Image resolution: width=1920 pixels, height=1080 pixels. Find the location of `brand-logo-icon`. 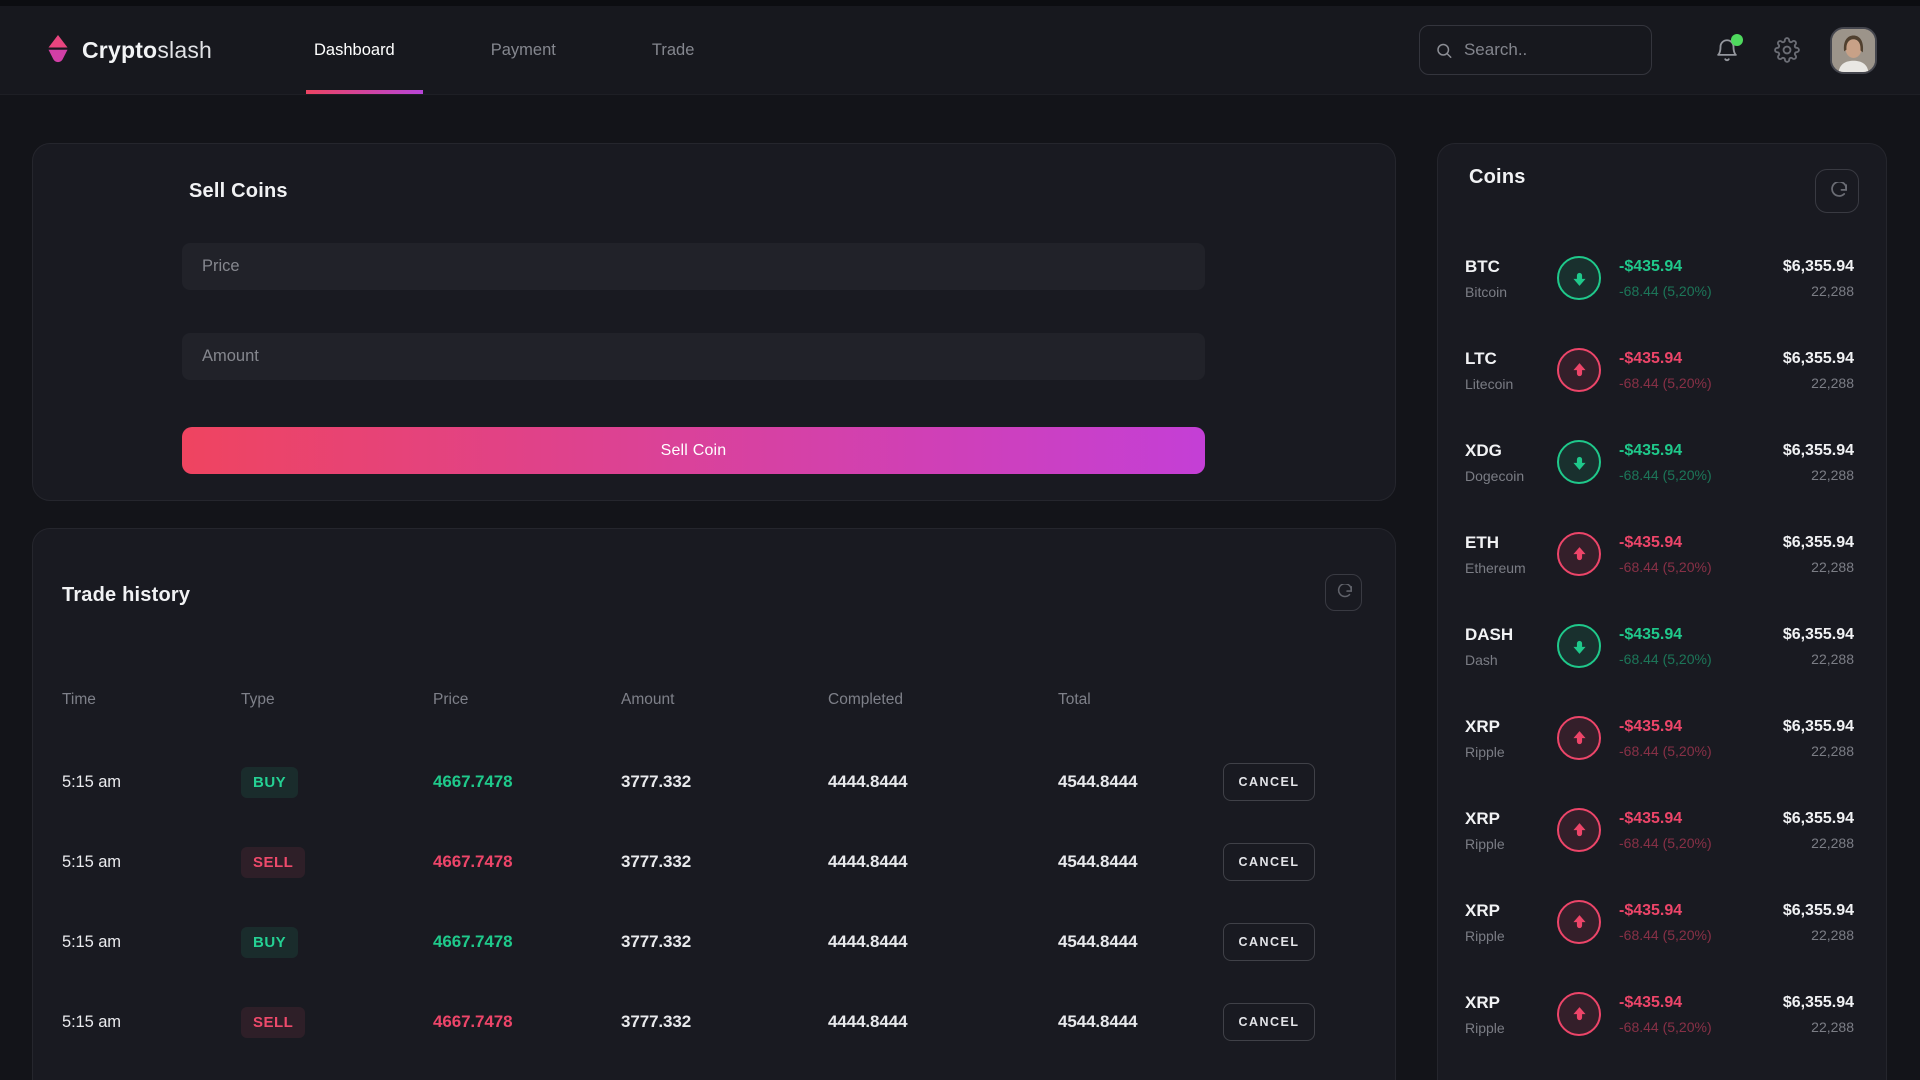

brand-logo-icon is located at coordinates (58, 49).